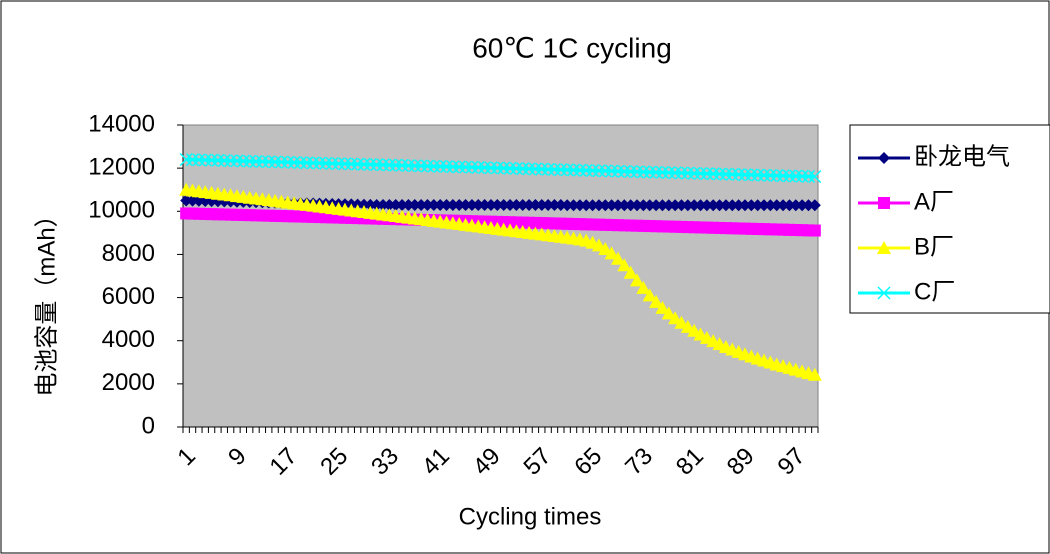  Describe the element at coordinates (46, 299) in the screenshot. I see `y-axis-label: 电池容量（mAh）` at that location.